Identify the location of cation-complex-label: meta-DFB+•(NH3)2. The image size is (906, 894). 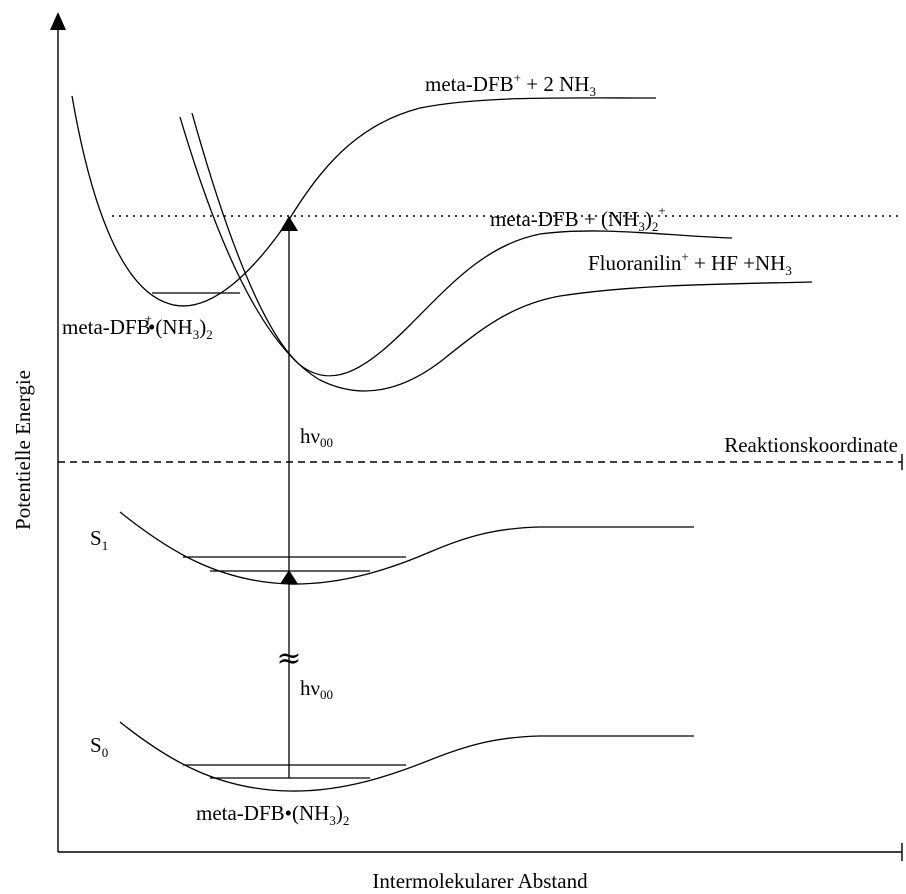
(137, 326).